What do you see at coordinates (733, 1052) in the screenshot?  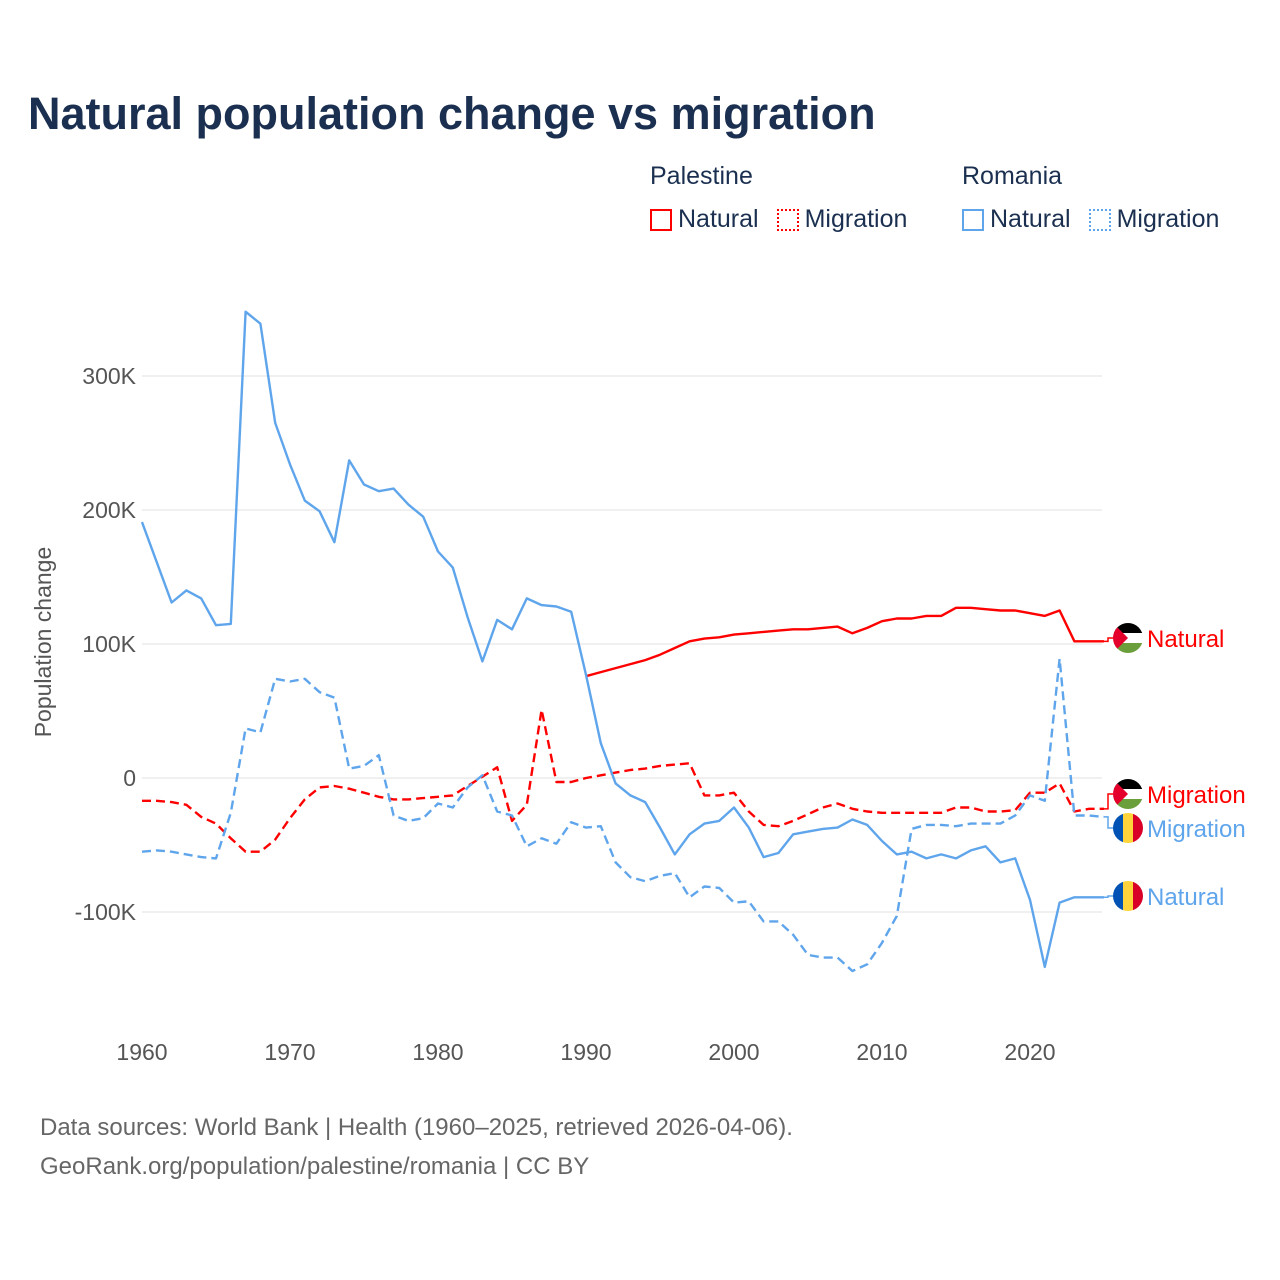 I see `x-tick-label: 2000` at bounding box center [733, 1052].